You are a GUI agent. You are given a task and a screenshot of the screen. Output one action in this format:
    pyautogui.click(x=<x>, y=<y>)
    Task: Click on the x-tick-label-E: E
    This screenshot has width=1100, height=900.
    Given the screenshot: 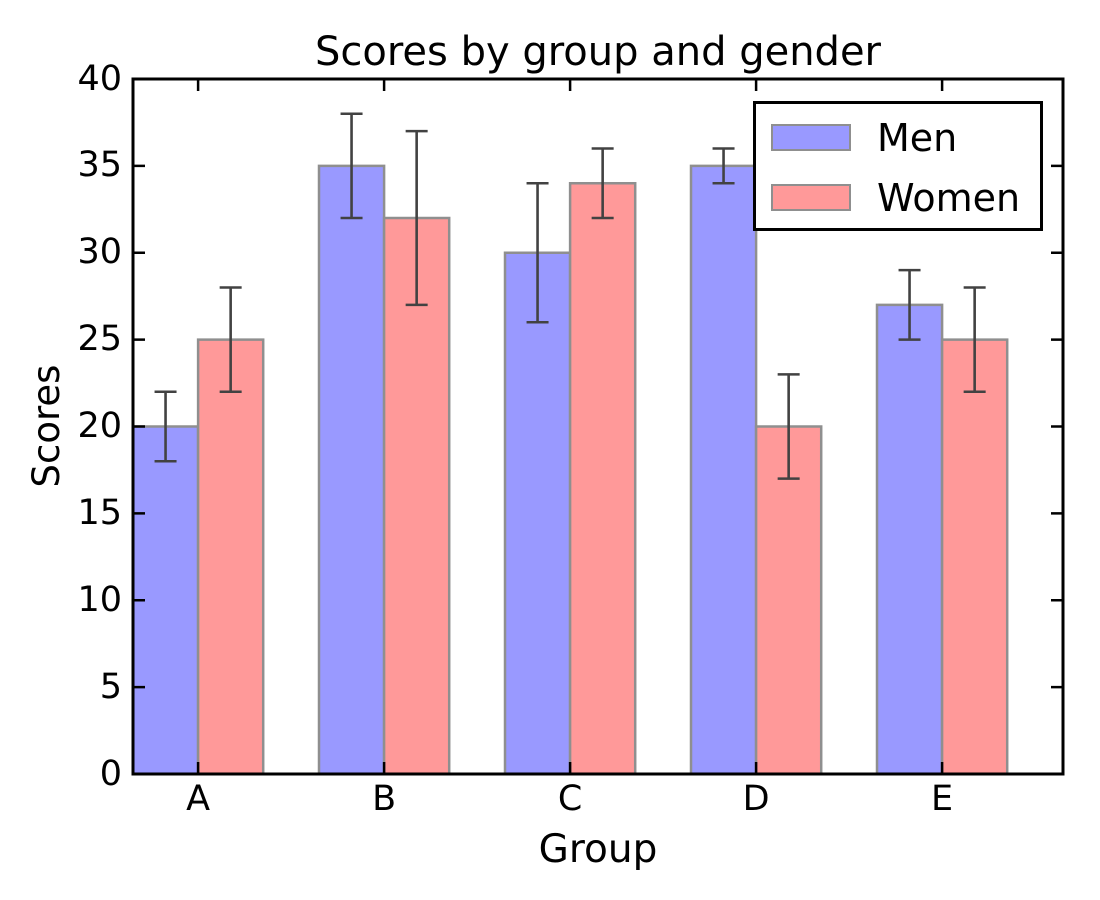 What is the action you would take?
    pyautogui.click(x=942, y=799)
    